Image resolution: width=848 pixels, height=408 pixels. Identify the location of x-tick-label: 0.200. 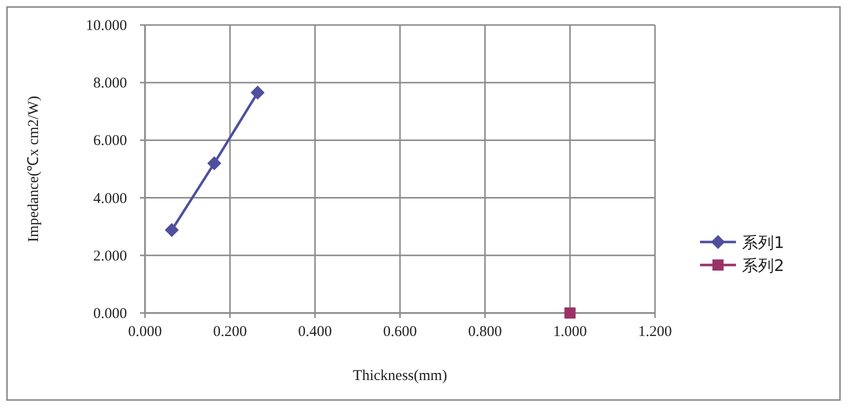
(230, 332).